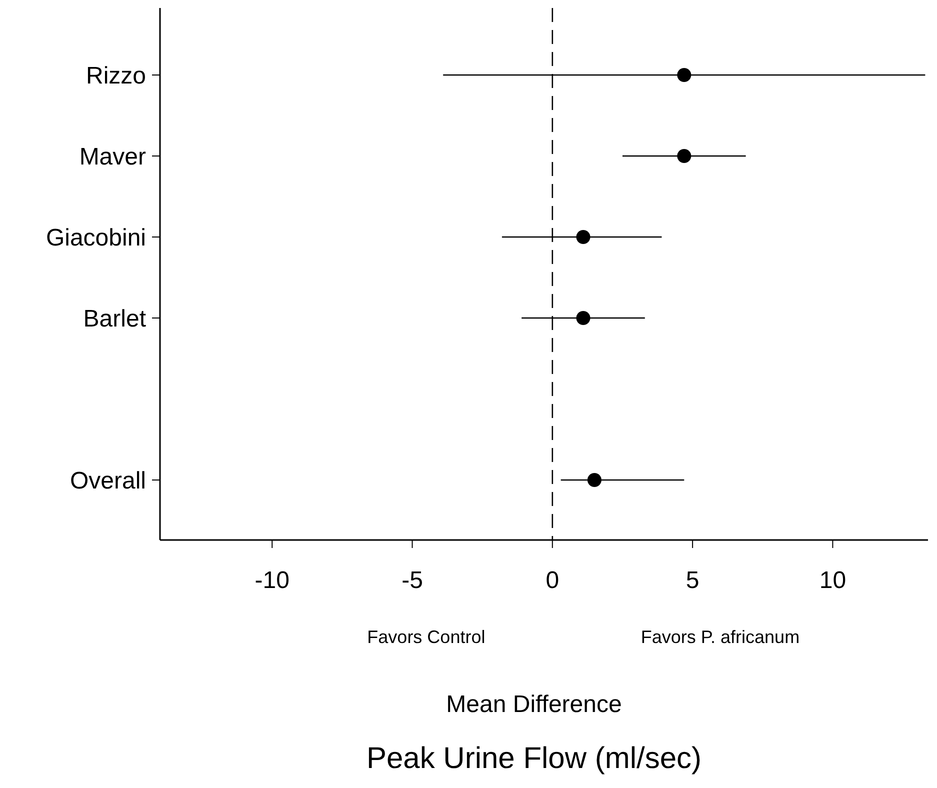 Image resolution: width=937 pixels, height=788 pixels. Describe the element at coordinates (116, 76) in the screenshot. I see `y-tick-label: Rizzo` at that location.